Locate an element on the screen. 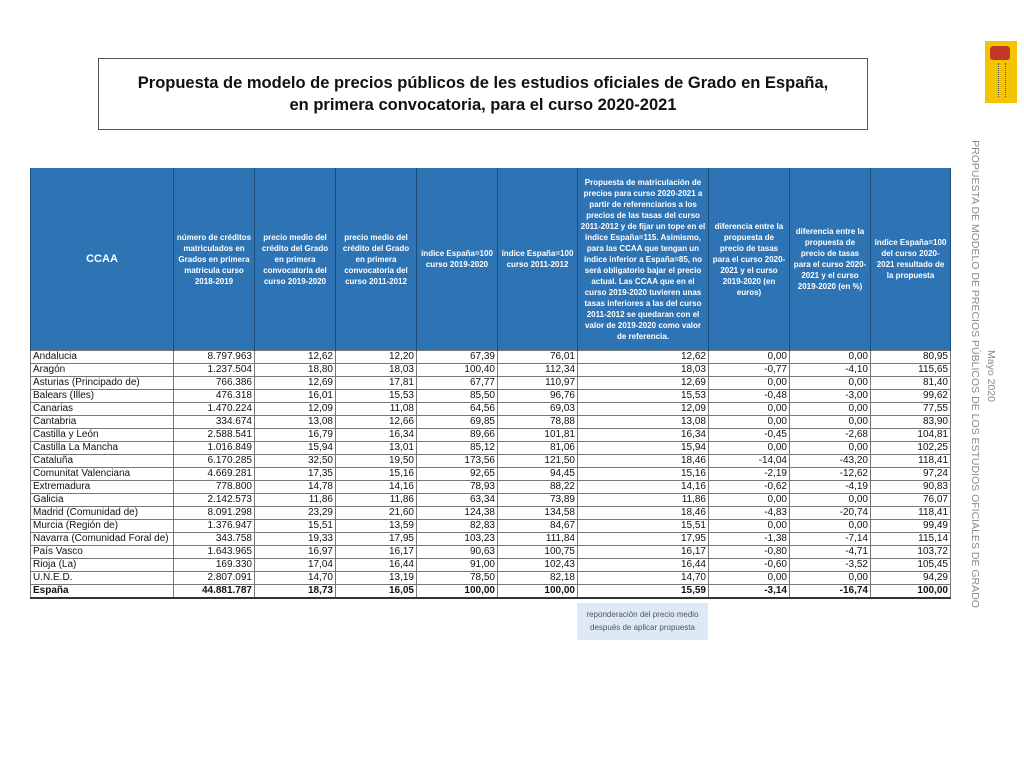  cell-value: 334.674 is located at coordinates (214, 422).